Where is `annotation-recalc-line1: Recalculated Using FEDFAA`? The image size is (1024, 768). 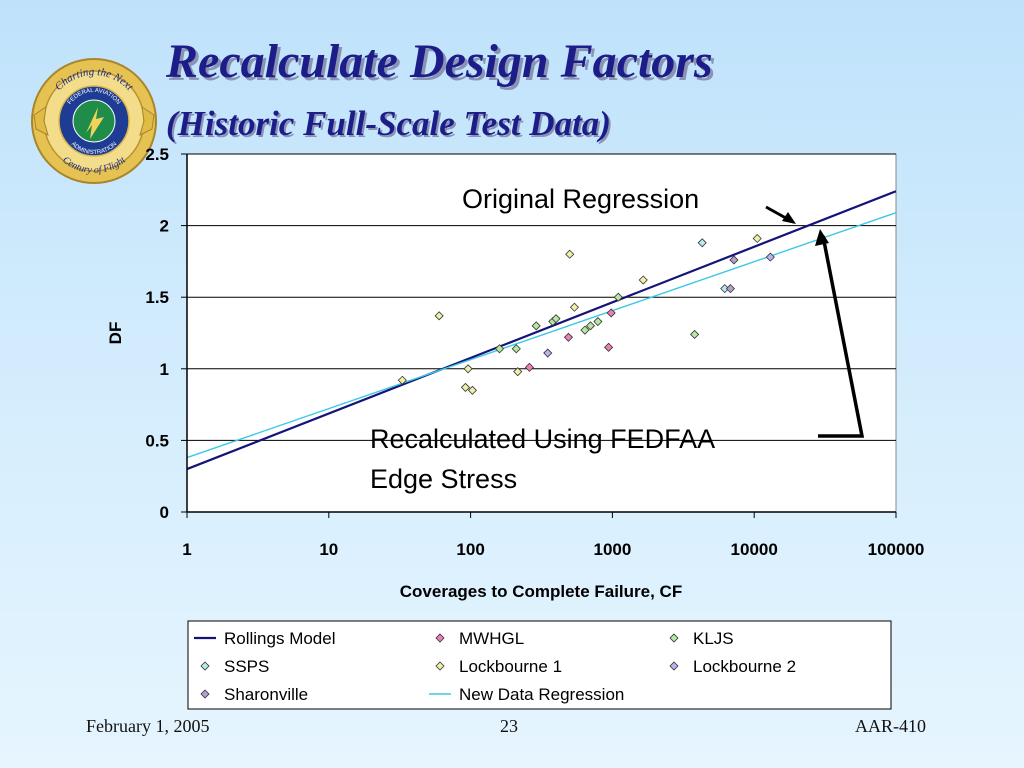 annotation-recalc-line1: Recalculated Using FEDFAA is located at coordinates (542, 439).